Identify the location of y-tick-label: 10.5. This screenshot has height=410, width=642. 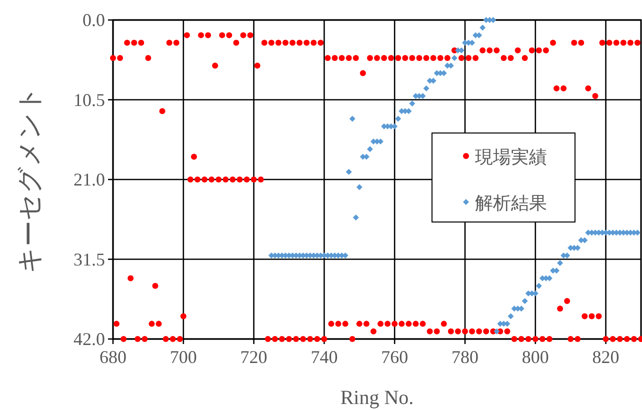
(89, 100).